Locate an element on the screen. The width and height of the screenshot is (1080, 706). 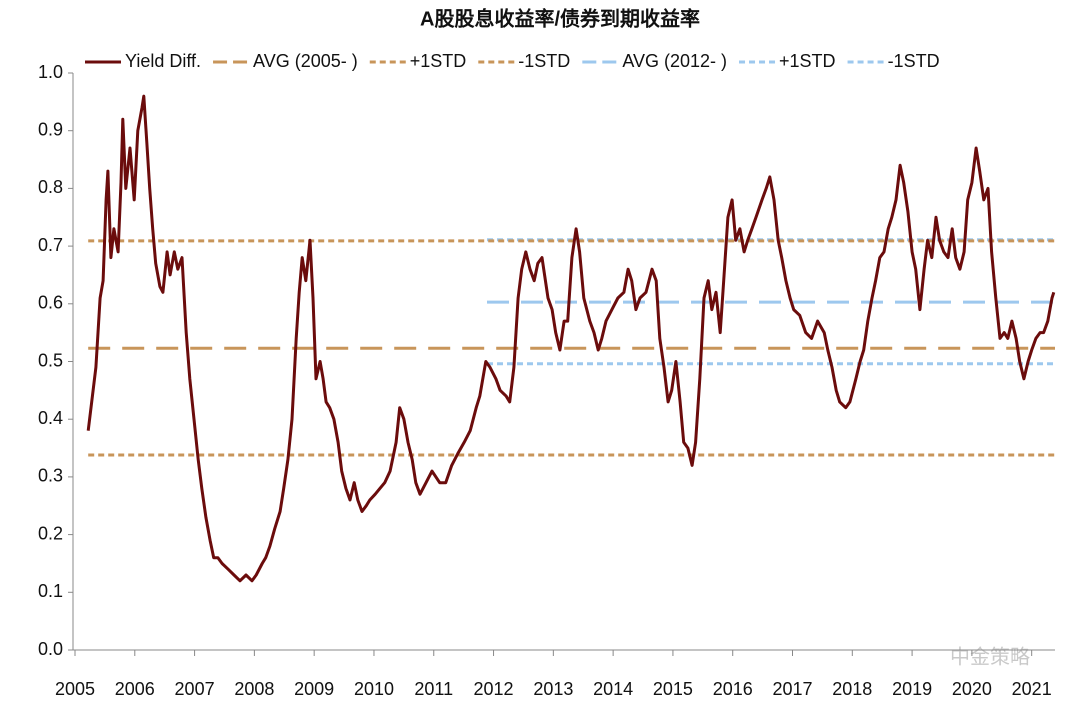
y-tick-label: 0.0 is located at coordinates (50, 649).